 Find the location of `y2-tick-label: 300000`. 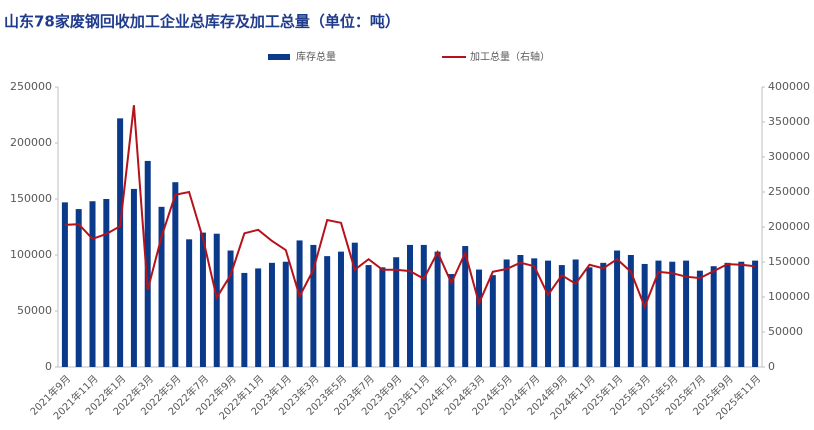

y2-tick-label: 300000 is located at coordinates (789, 156).